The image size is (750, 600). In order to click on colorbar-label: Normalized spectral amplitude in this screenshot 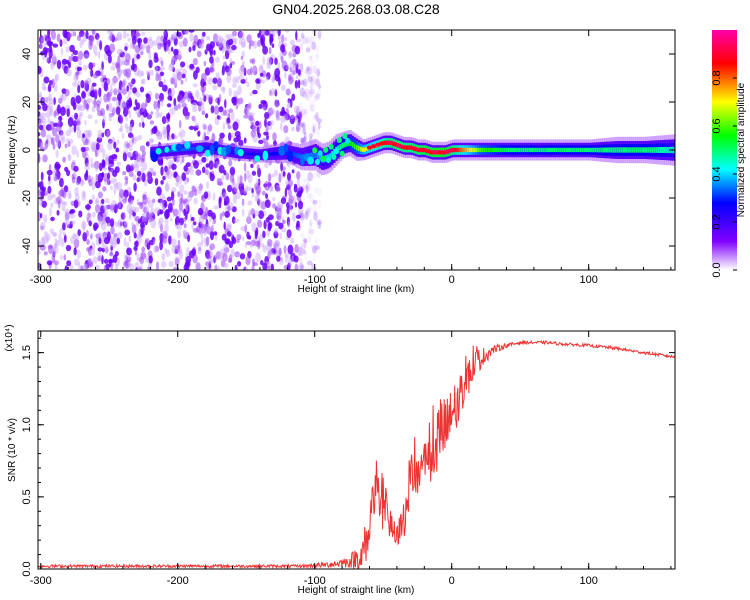, I will do `click(741, 149)`.